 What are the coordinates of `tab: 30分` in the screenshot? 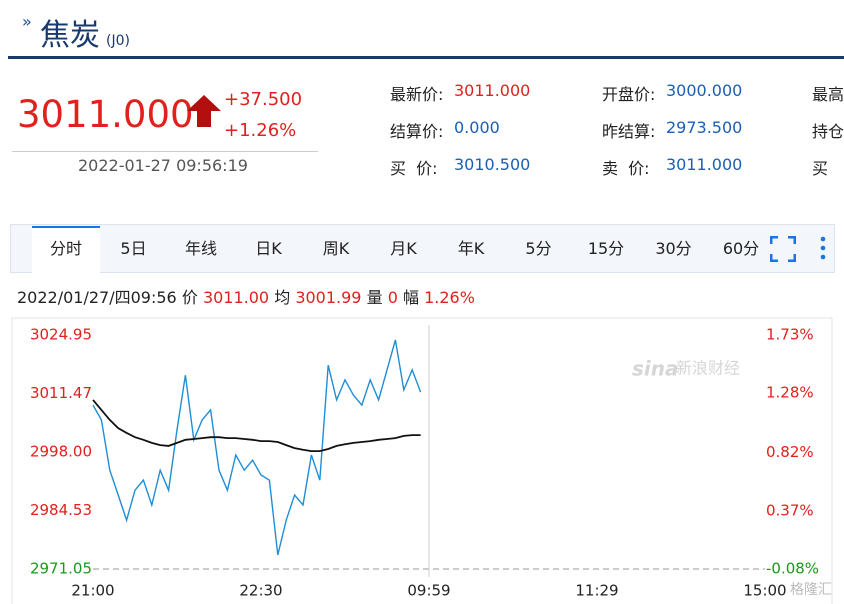 It's located at (673, 248).